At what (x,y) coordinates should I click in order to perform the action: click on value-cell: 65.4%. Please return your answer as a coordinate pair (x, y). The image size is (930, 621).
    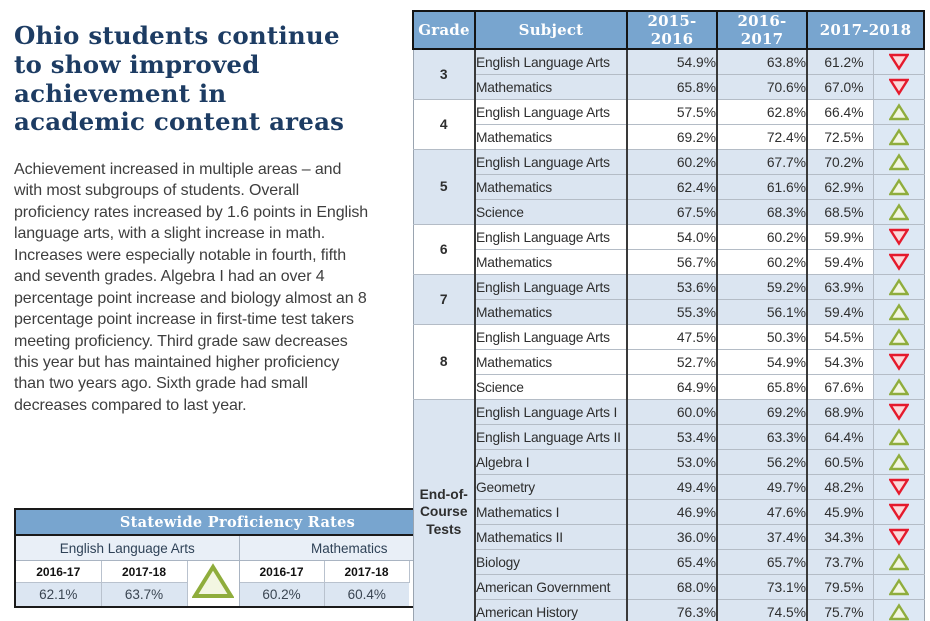
    Looking at the image, I should click on (672, 562).